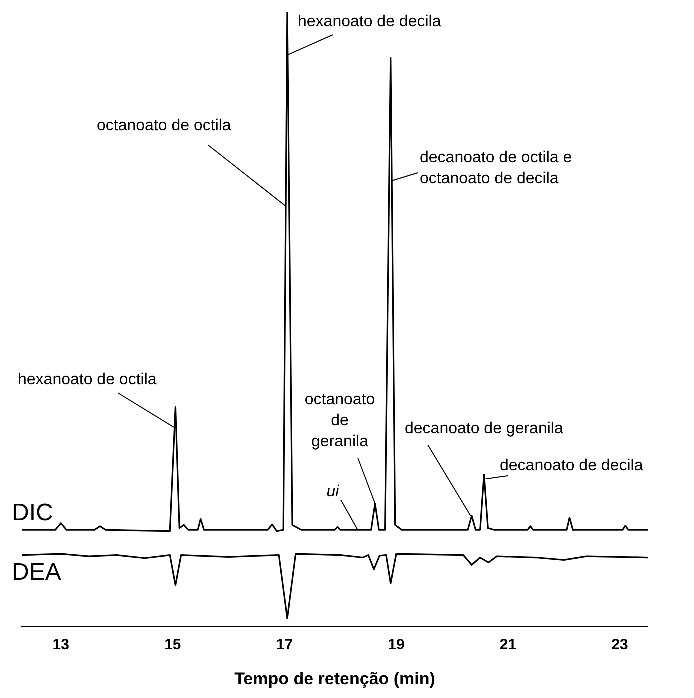  Describe the element at coordinates (572, 465) in the screenshot. I see `annotation: decanoato de decila` at that location.